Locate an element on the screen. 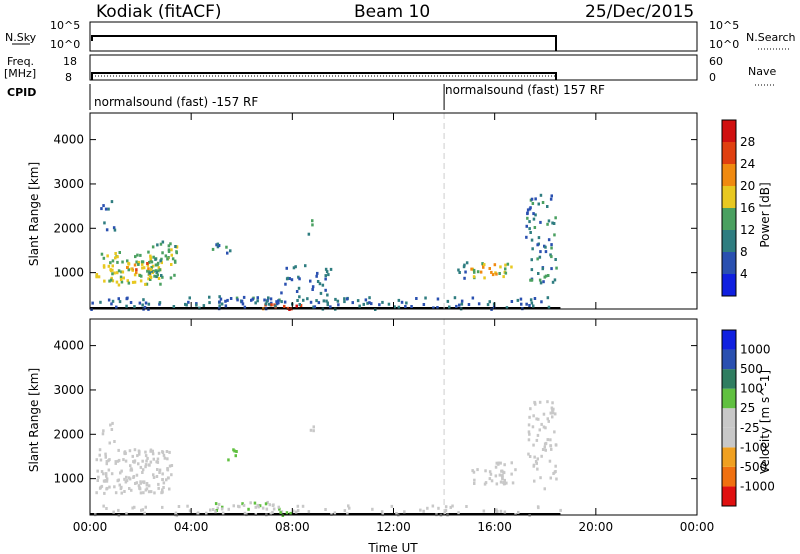 Image resolution: width=800 pixels, height=554 pixels. ytick-label: 2000 is located at coordinates (68, 228).